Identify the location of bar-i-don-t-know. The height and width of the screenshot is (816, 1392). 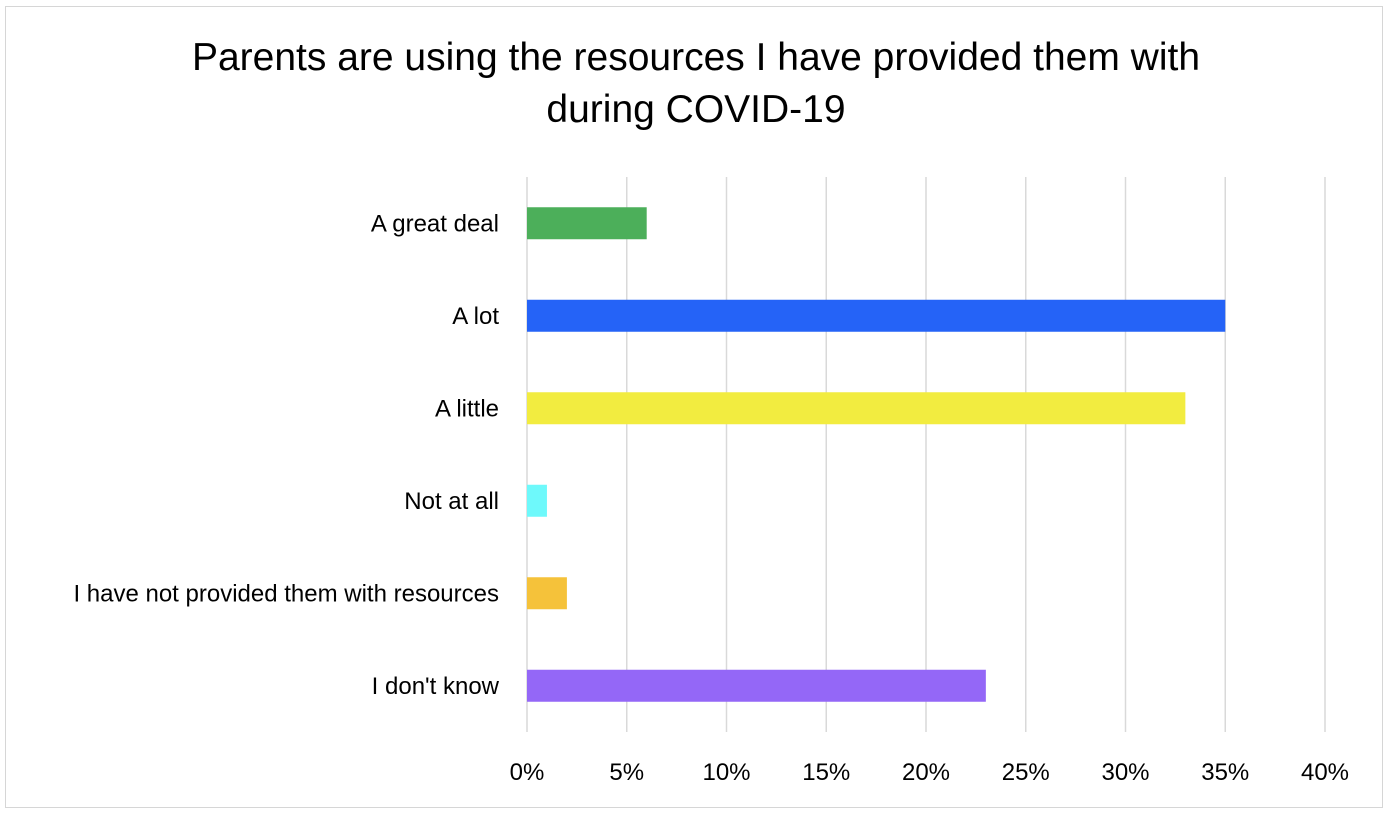
(756, 685).